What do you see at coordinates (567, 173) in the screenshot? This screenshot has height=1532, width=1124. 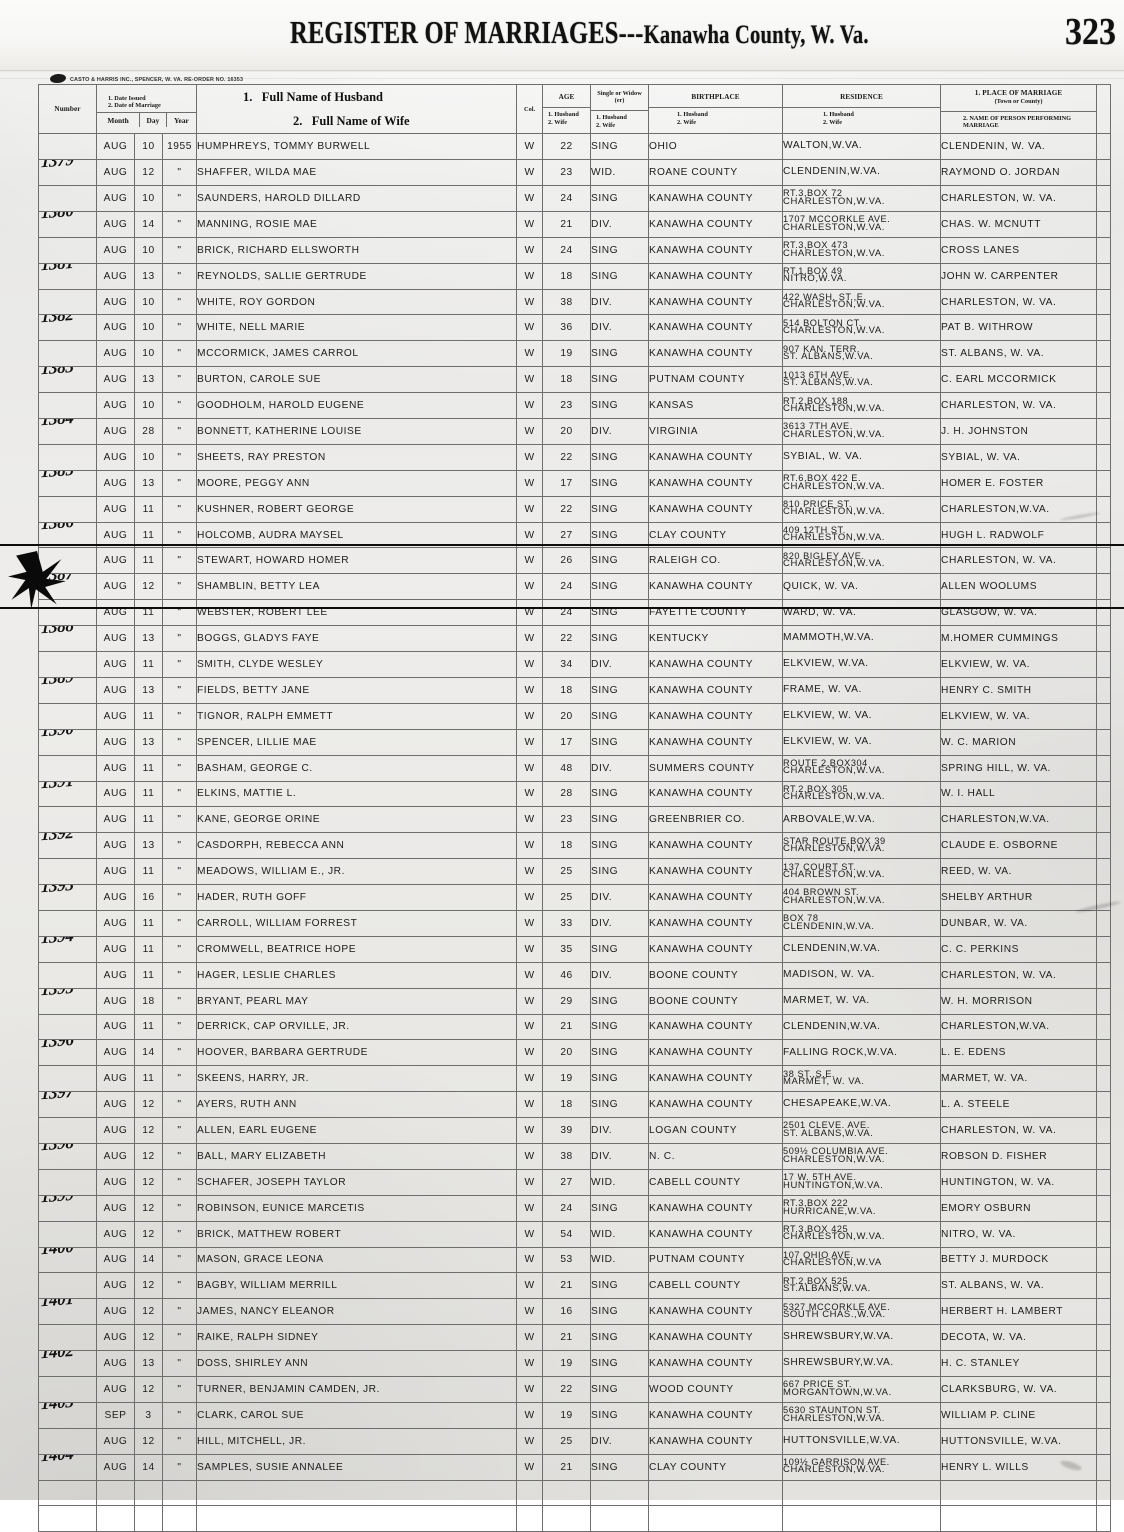 I see `age-value: 23` at bounding box center [567, 173].